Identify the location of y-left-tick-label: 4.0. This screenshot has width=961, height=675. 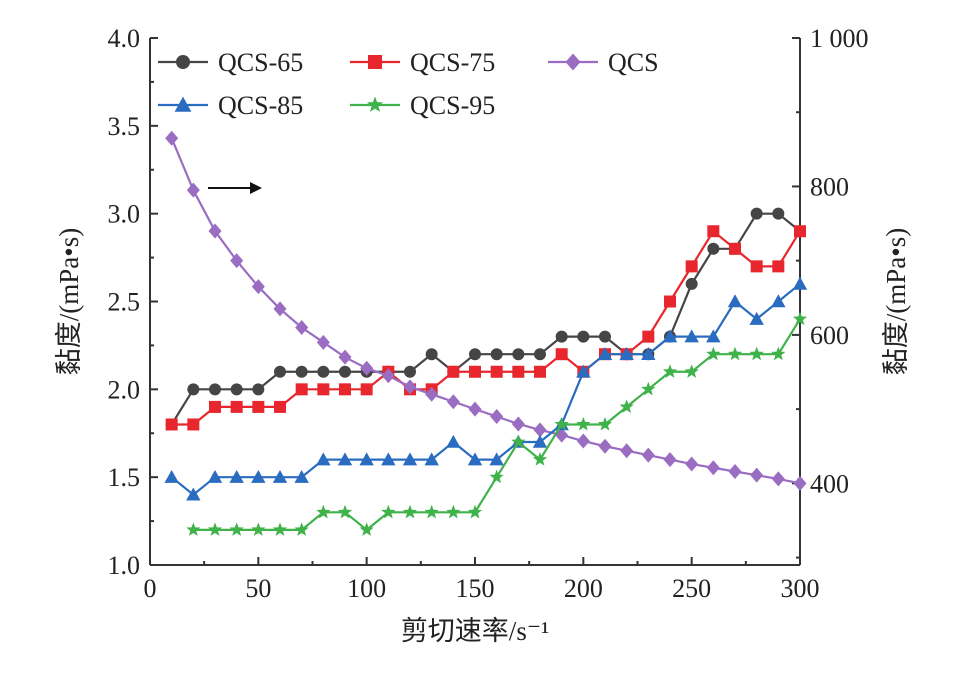
(124, 38).